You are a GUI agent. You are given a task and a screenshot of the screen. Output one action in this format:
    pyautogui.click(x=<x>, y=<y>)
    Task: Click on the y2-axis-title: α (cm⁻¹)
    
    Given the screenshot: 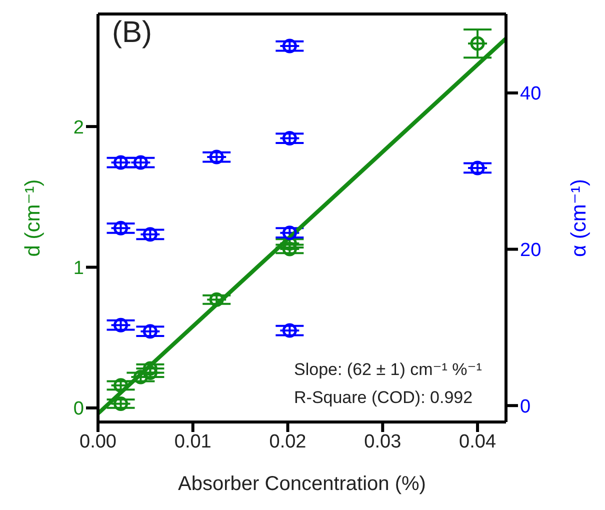 What is the action you would take?
    pyautogui.click(x=578, y=218)
    